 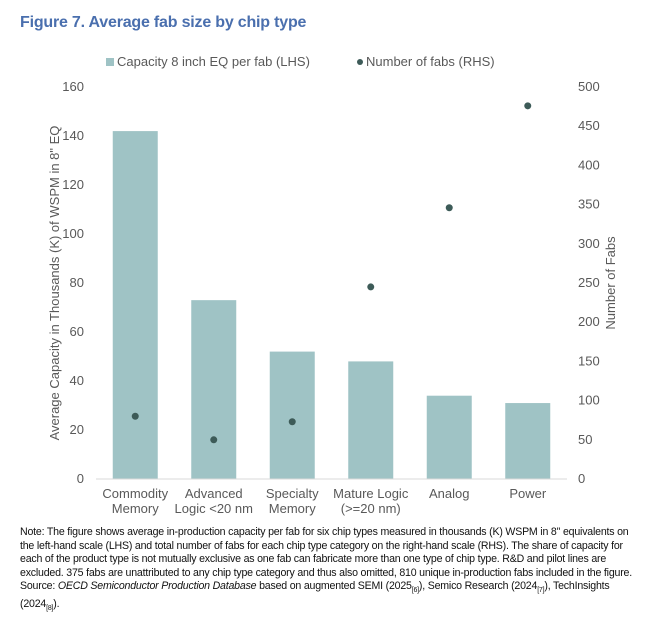 What do you see at coordinates (214, 508) in the screenshot?
I see `x-tick-label: Logic <20 nm` at bounding box center [214, 508].